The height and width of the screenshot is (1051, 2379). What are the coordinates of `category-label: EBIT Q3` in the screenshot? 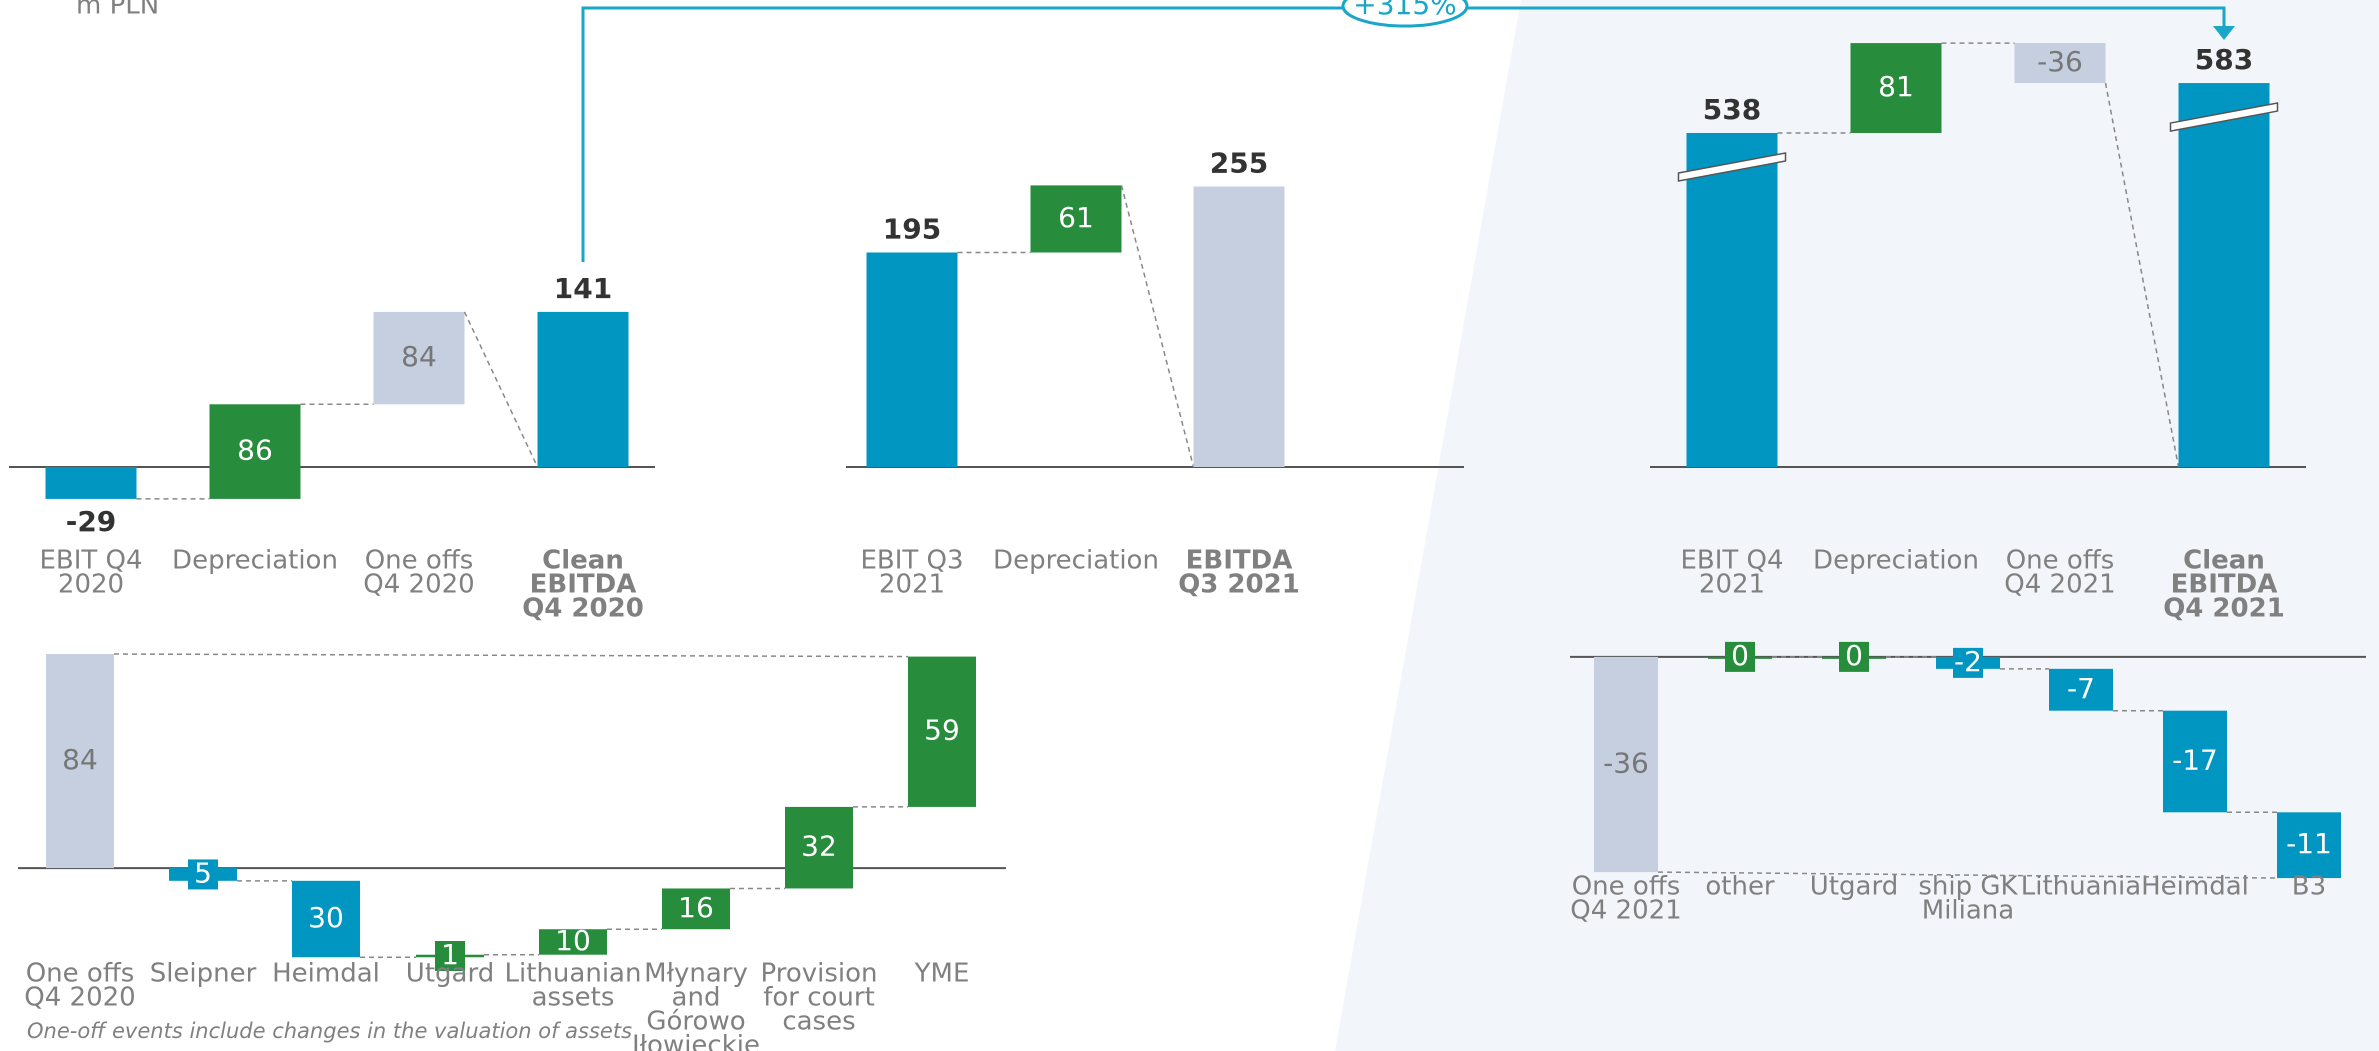 It's located at (911, 561).